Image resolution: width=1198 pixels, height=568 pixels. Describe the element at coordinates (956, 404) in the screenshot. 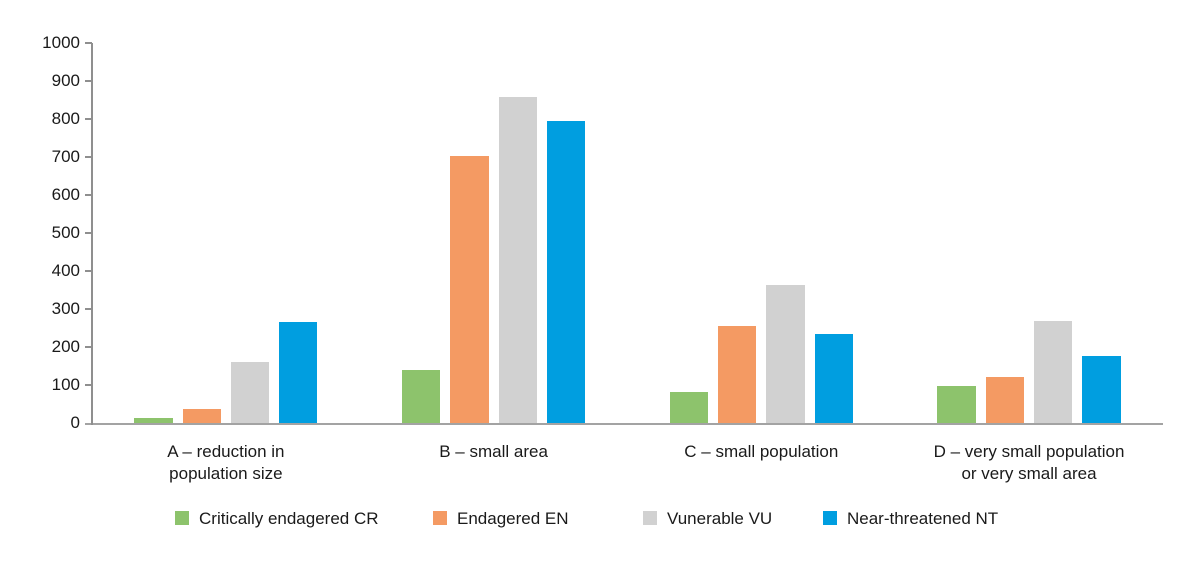

I see `bar-cr-d` at that location.